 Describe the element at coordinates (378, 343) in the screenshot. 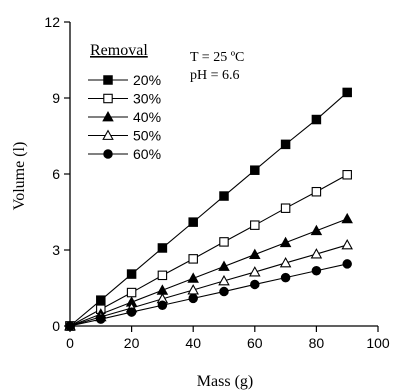

I see `x-tick-label: 100` at that location.